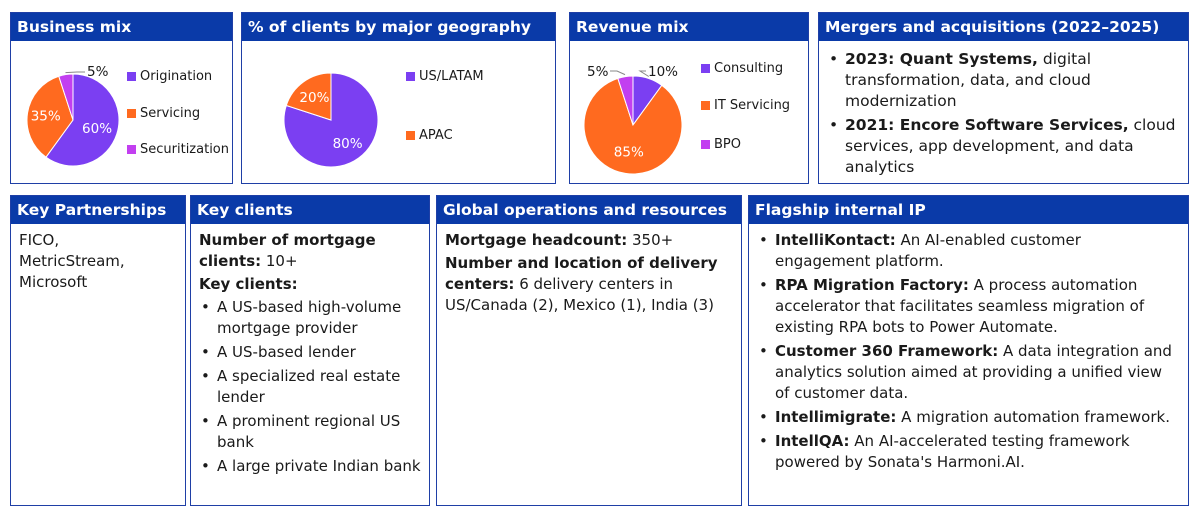 The width and height of the screenshot is (1200, 519). Describe the element at coordinates (629, 153) in the screenshot. I see `pie-label: 85%` at that location.